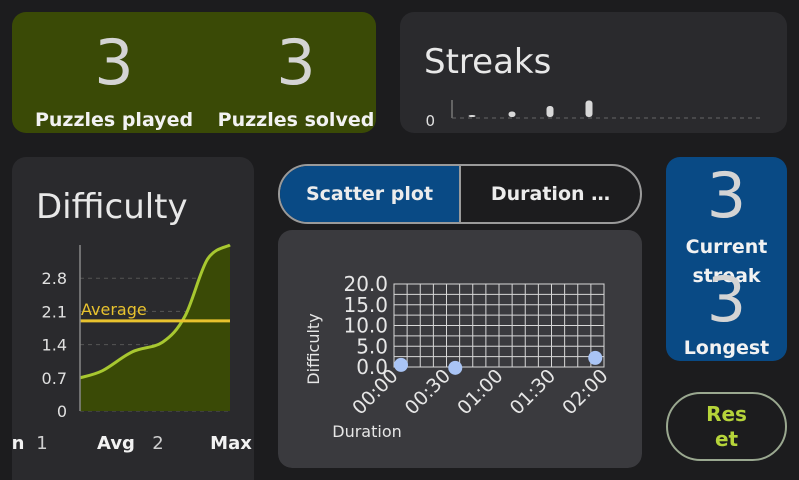 This screenshot has height=480, width=799. I want to click on puzzles-card: 3 Puzzles played 3 Puzzles solved, so click(194, 72).